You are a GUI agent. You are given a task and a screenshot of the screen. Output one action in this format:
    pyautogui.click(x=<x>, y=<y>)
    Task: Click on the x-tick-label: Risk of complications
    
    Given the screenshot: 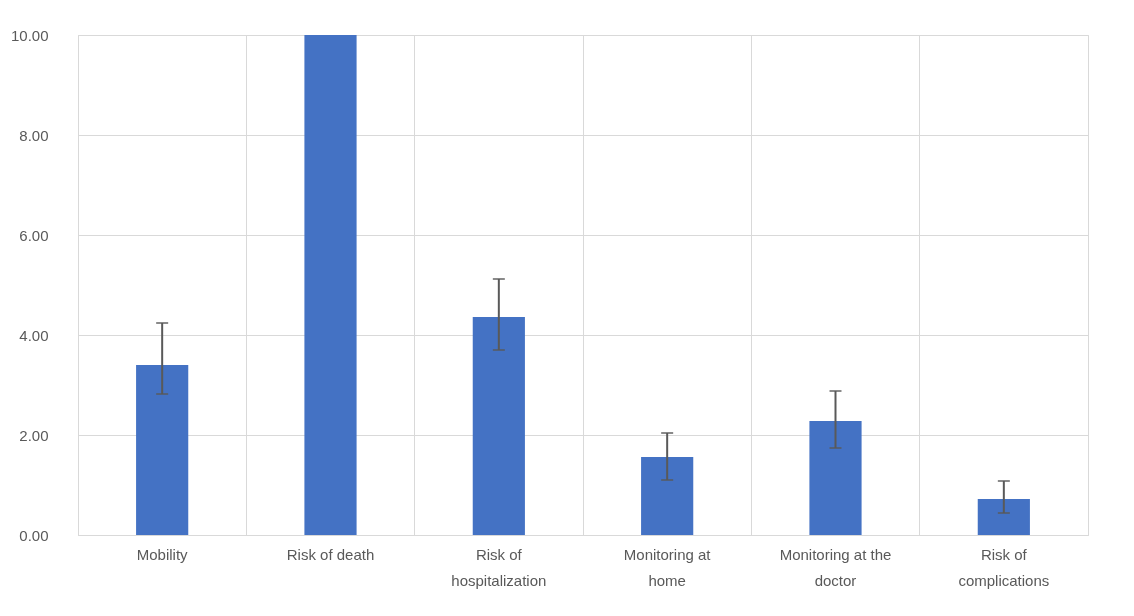 What is the action you would take?
    pyautogui.click(x=1004, y=567)
    